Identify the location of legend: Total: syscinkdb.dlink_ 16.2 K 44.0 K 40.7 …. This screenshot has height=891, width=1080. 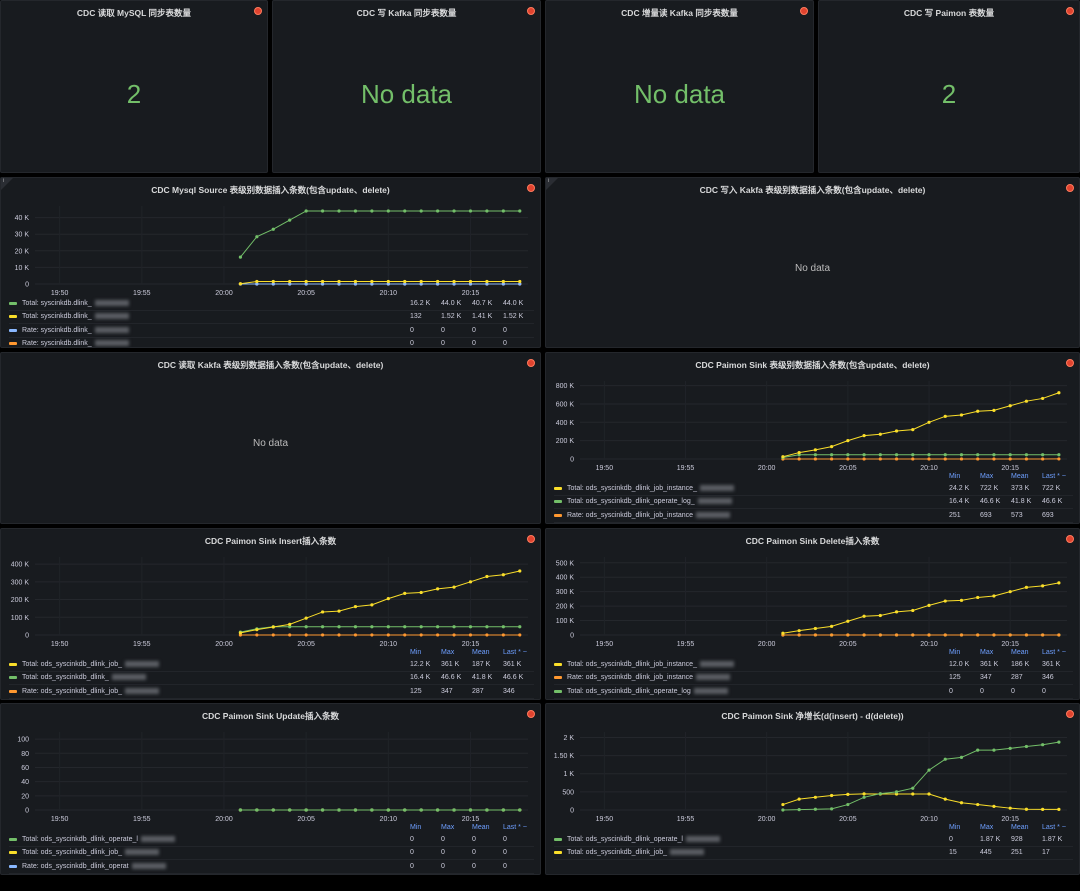
(271, 322).